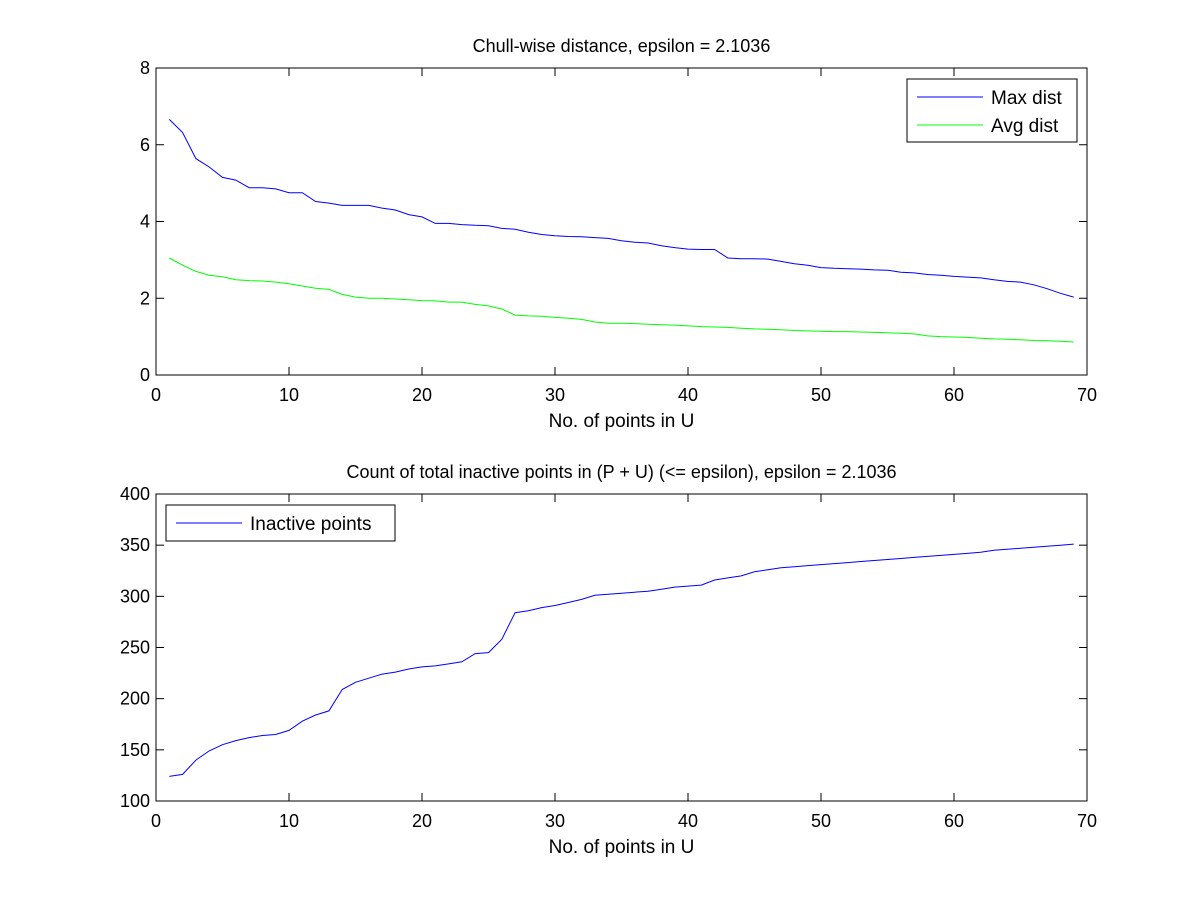 The height and width of the screenshot is (900, 1200). What do you see at coordinates (135, 545) in the screenshot?
I see `y-tick-label: 350` at bounding box center [135, 545].